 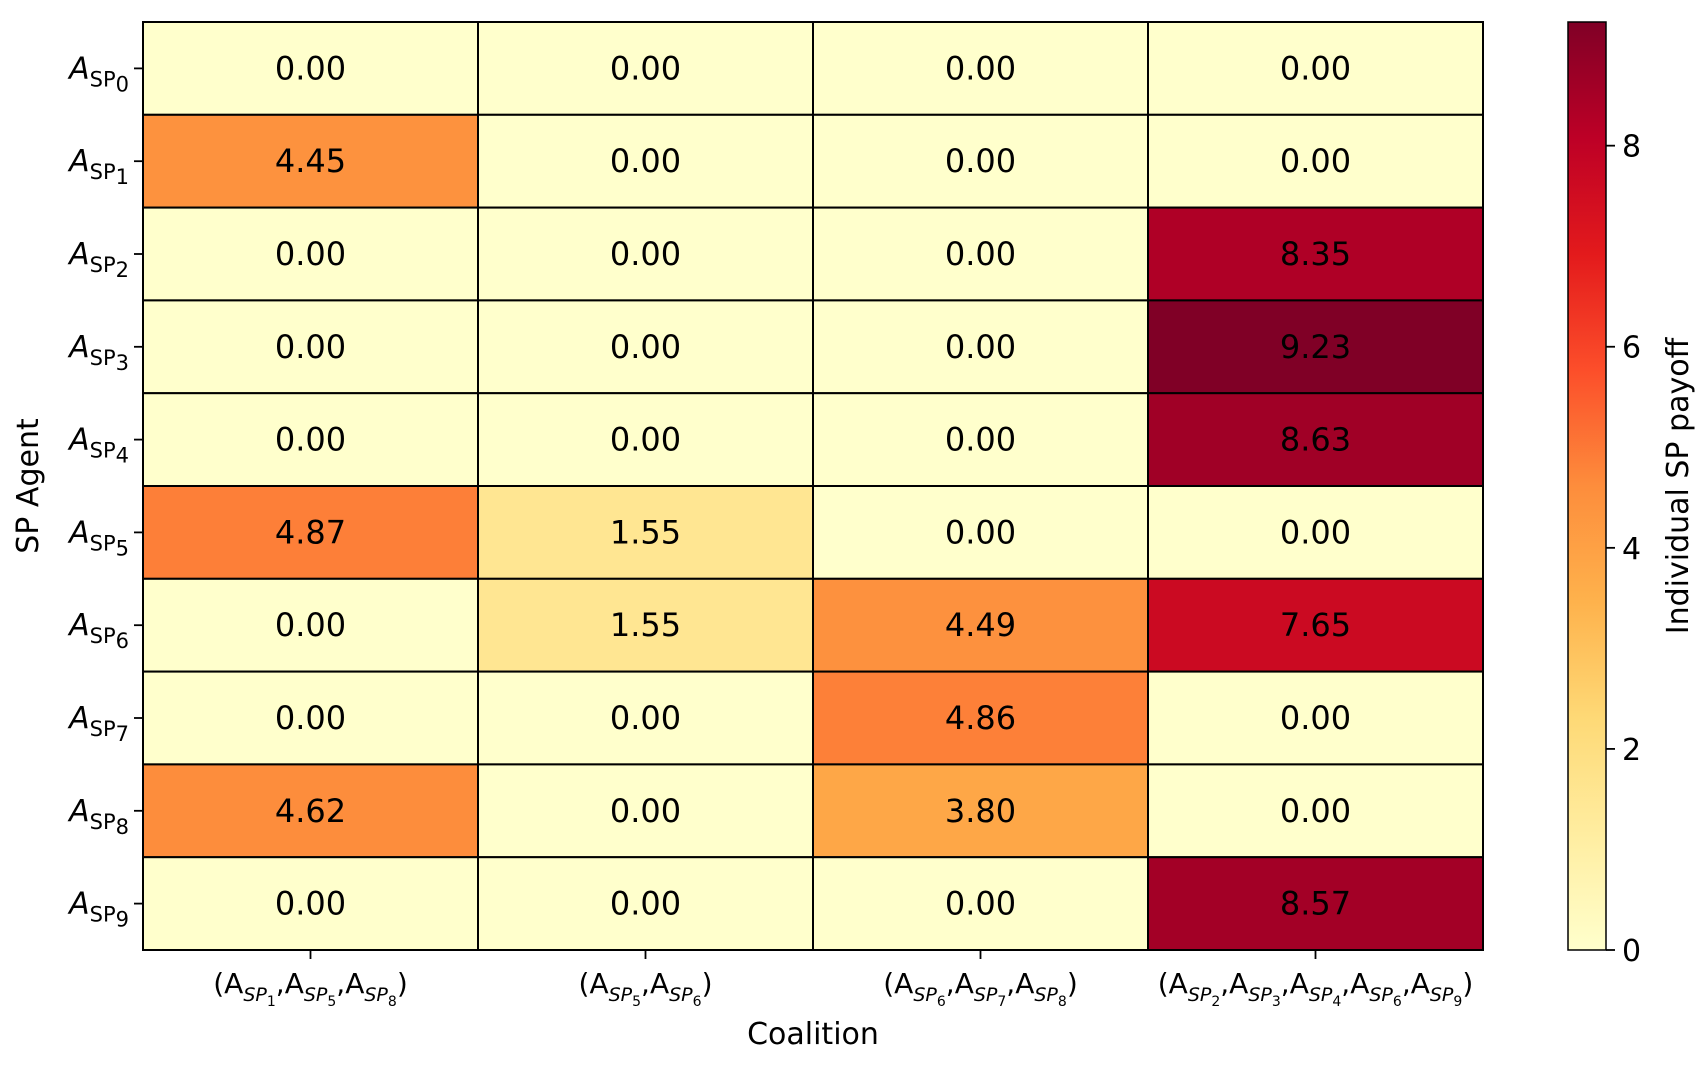 What do you see at coordinates (28, 486) in the screenshot?
I see `y-axis-label: SP Agent` at bounding box center [28, 486].